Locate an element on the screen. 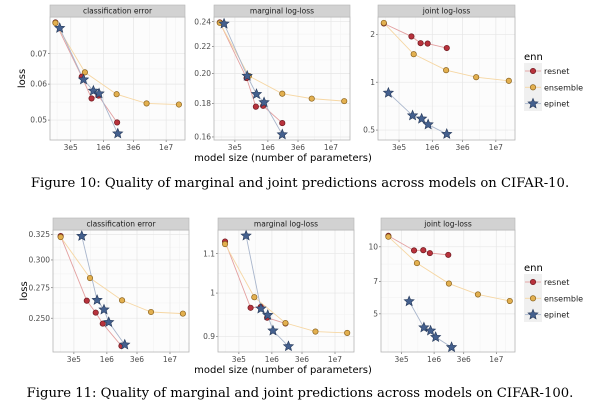 The image size is (600, 406). y-tick-label: 1.1 is located at coordinates (209, 253).